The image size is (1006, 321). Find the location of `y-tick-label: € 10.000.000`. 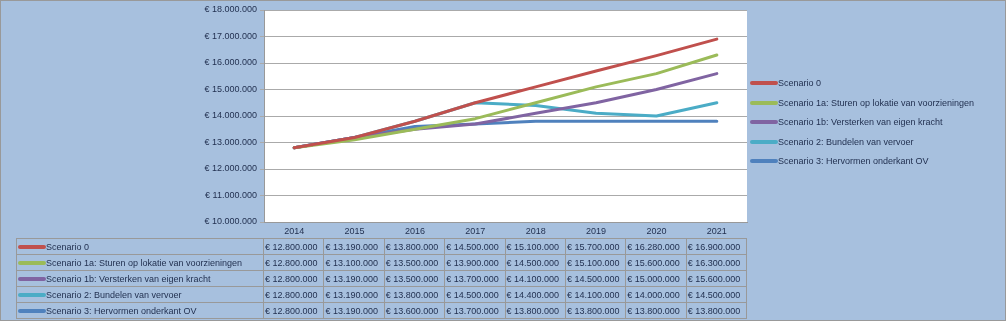

y-tick-label: € 10.000.000 is located at coordinates (230, 221).